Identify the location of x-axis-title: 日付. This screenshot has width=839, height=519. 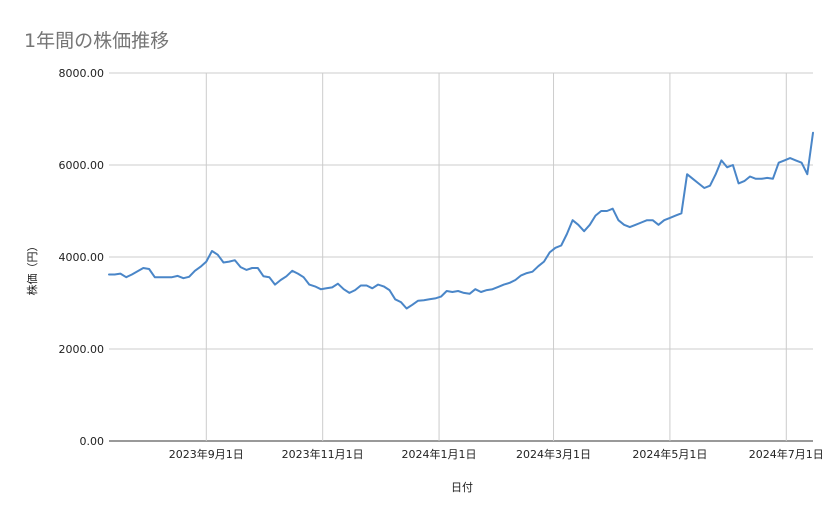
(462, 487).